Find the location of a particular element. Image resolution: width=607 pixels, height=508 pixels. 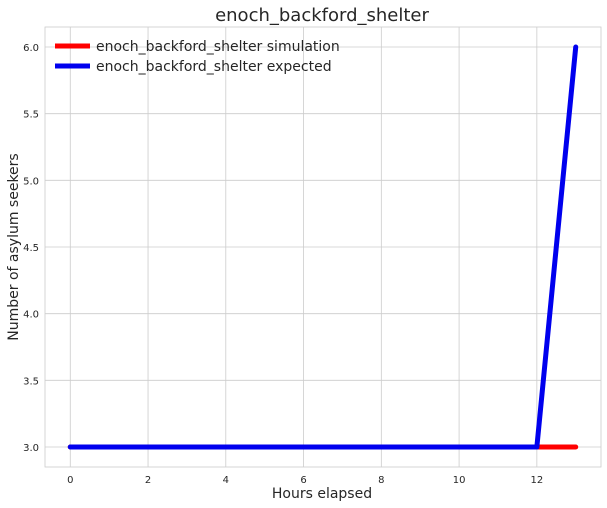

y-tick-label: 3.0 is located at coordinates (31, 448).